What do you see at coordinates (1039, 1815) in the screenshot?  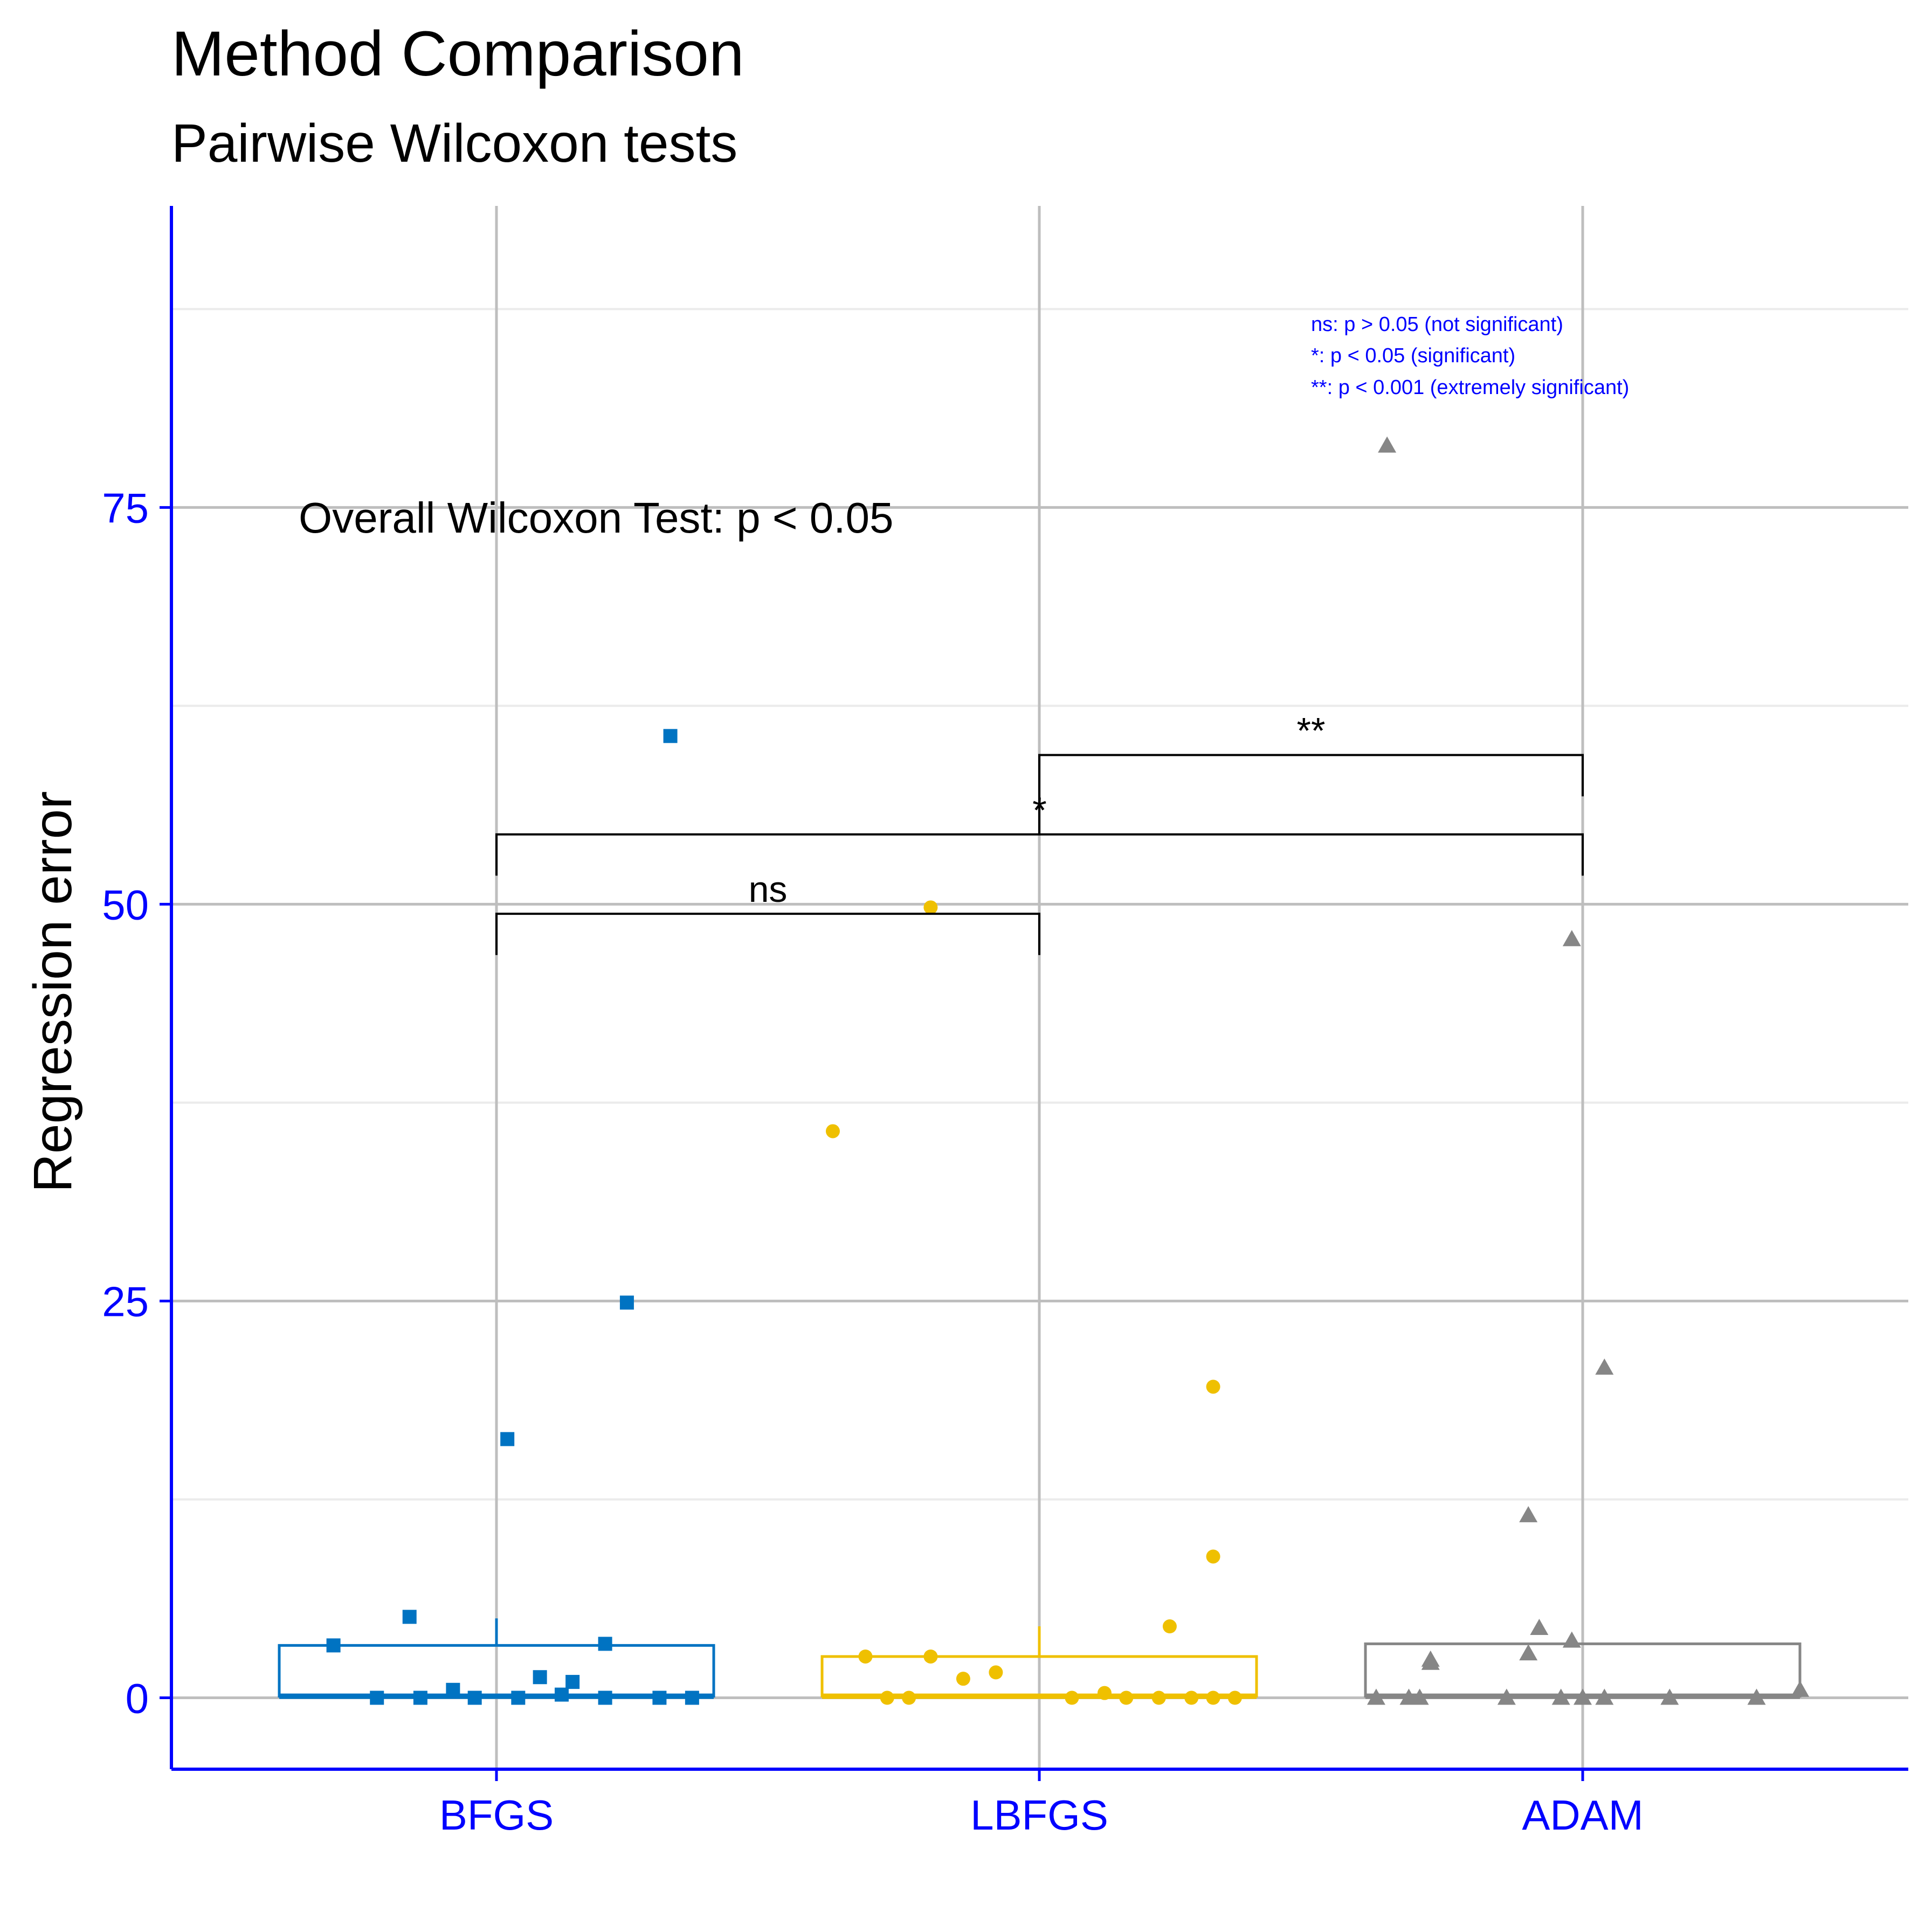 I see `x-tick-label-lbfgs: LBFGS` at bounding box center [1039, 1815].